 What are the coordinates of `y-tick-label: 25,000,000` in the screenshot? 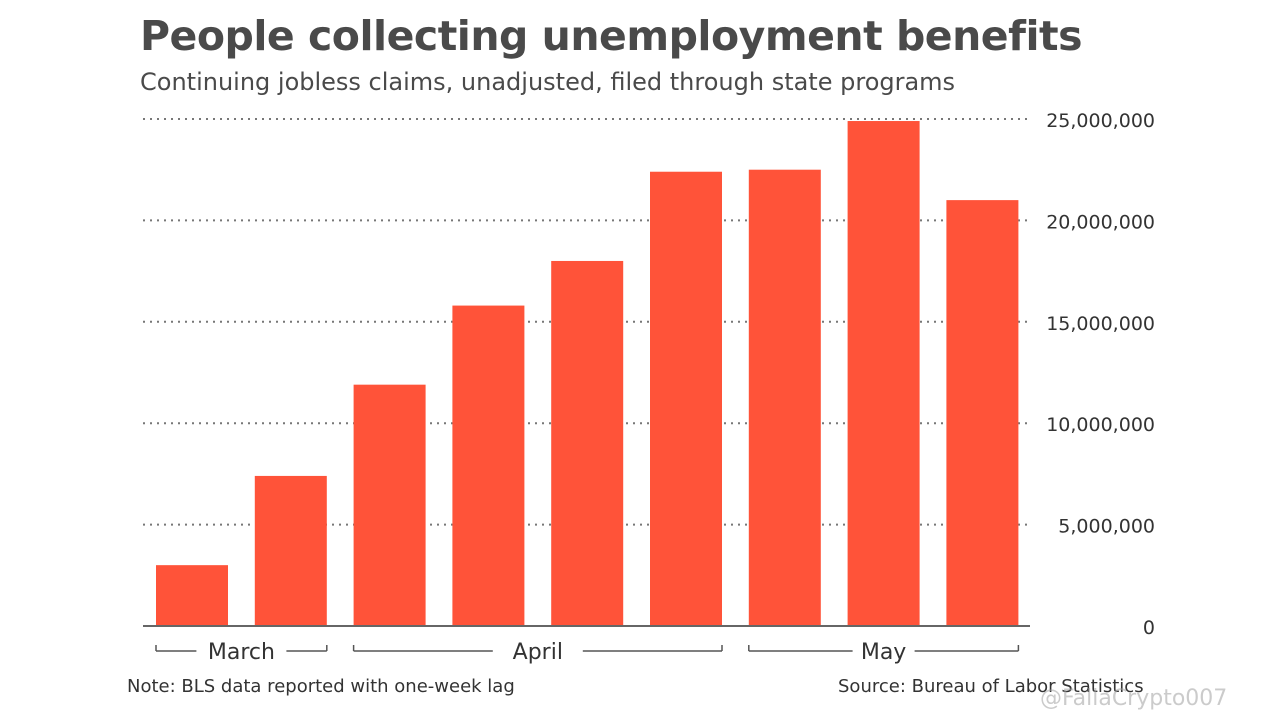 It's located at (1100, 121).